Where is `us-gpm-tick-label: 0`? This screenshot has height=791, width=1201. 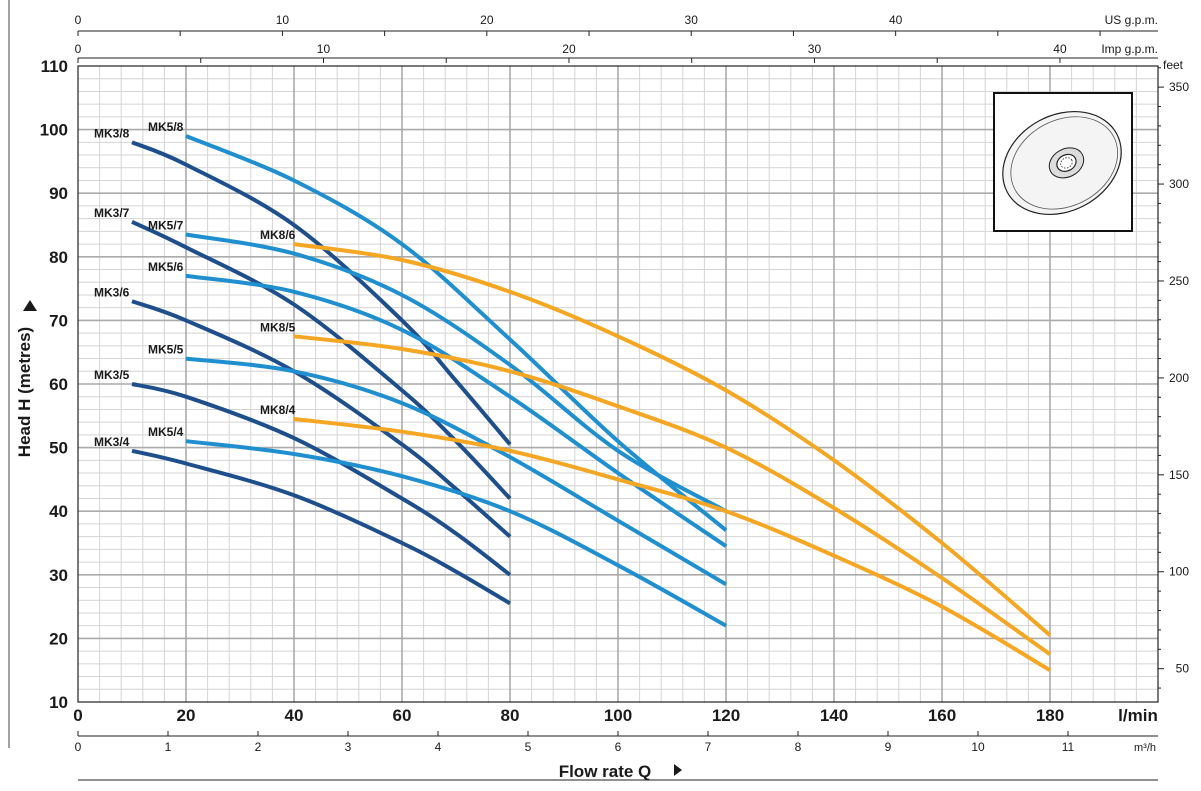
us-gpm-tick-label: 0 is located at coordinates (78, 20).